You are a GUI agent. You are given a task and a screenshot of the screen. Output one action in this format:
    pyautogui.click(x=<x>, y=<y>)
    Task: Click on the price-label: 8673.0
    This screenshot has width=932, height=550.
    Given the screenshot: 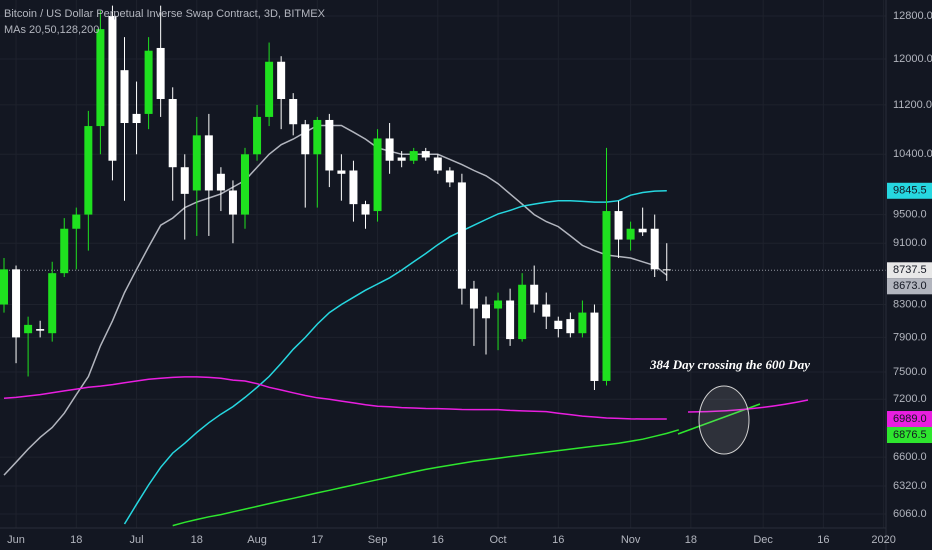 What is the action you would take?
    pyautogui.click(x=910, y=286)
    